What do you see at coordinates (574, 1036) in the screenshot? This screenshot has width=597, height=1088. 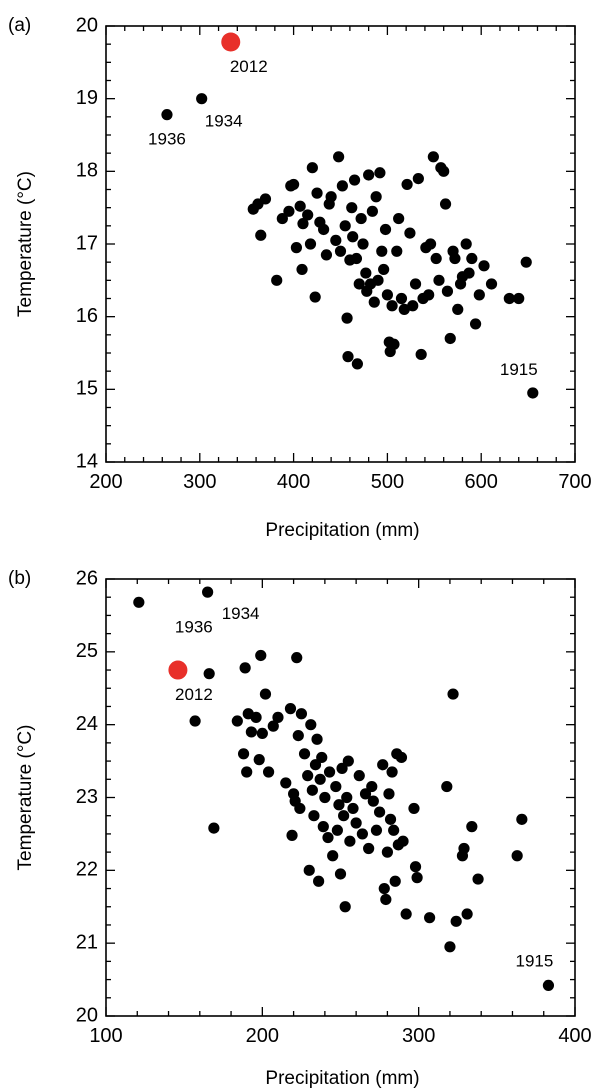 I see `x-tick-label: 400` at bounding box center [574, 1036].